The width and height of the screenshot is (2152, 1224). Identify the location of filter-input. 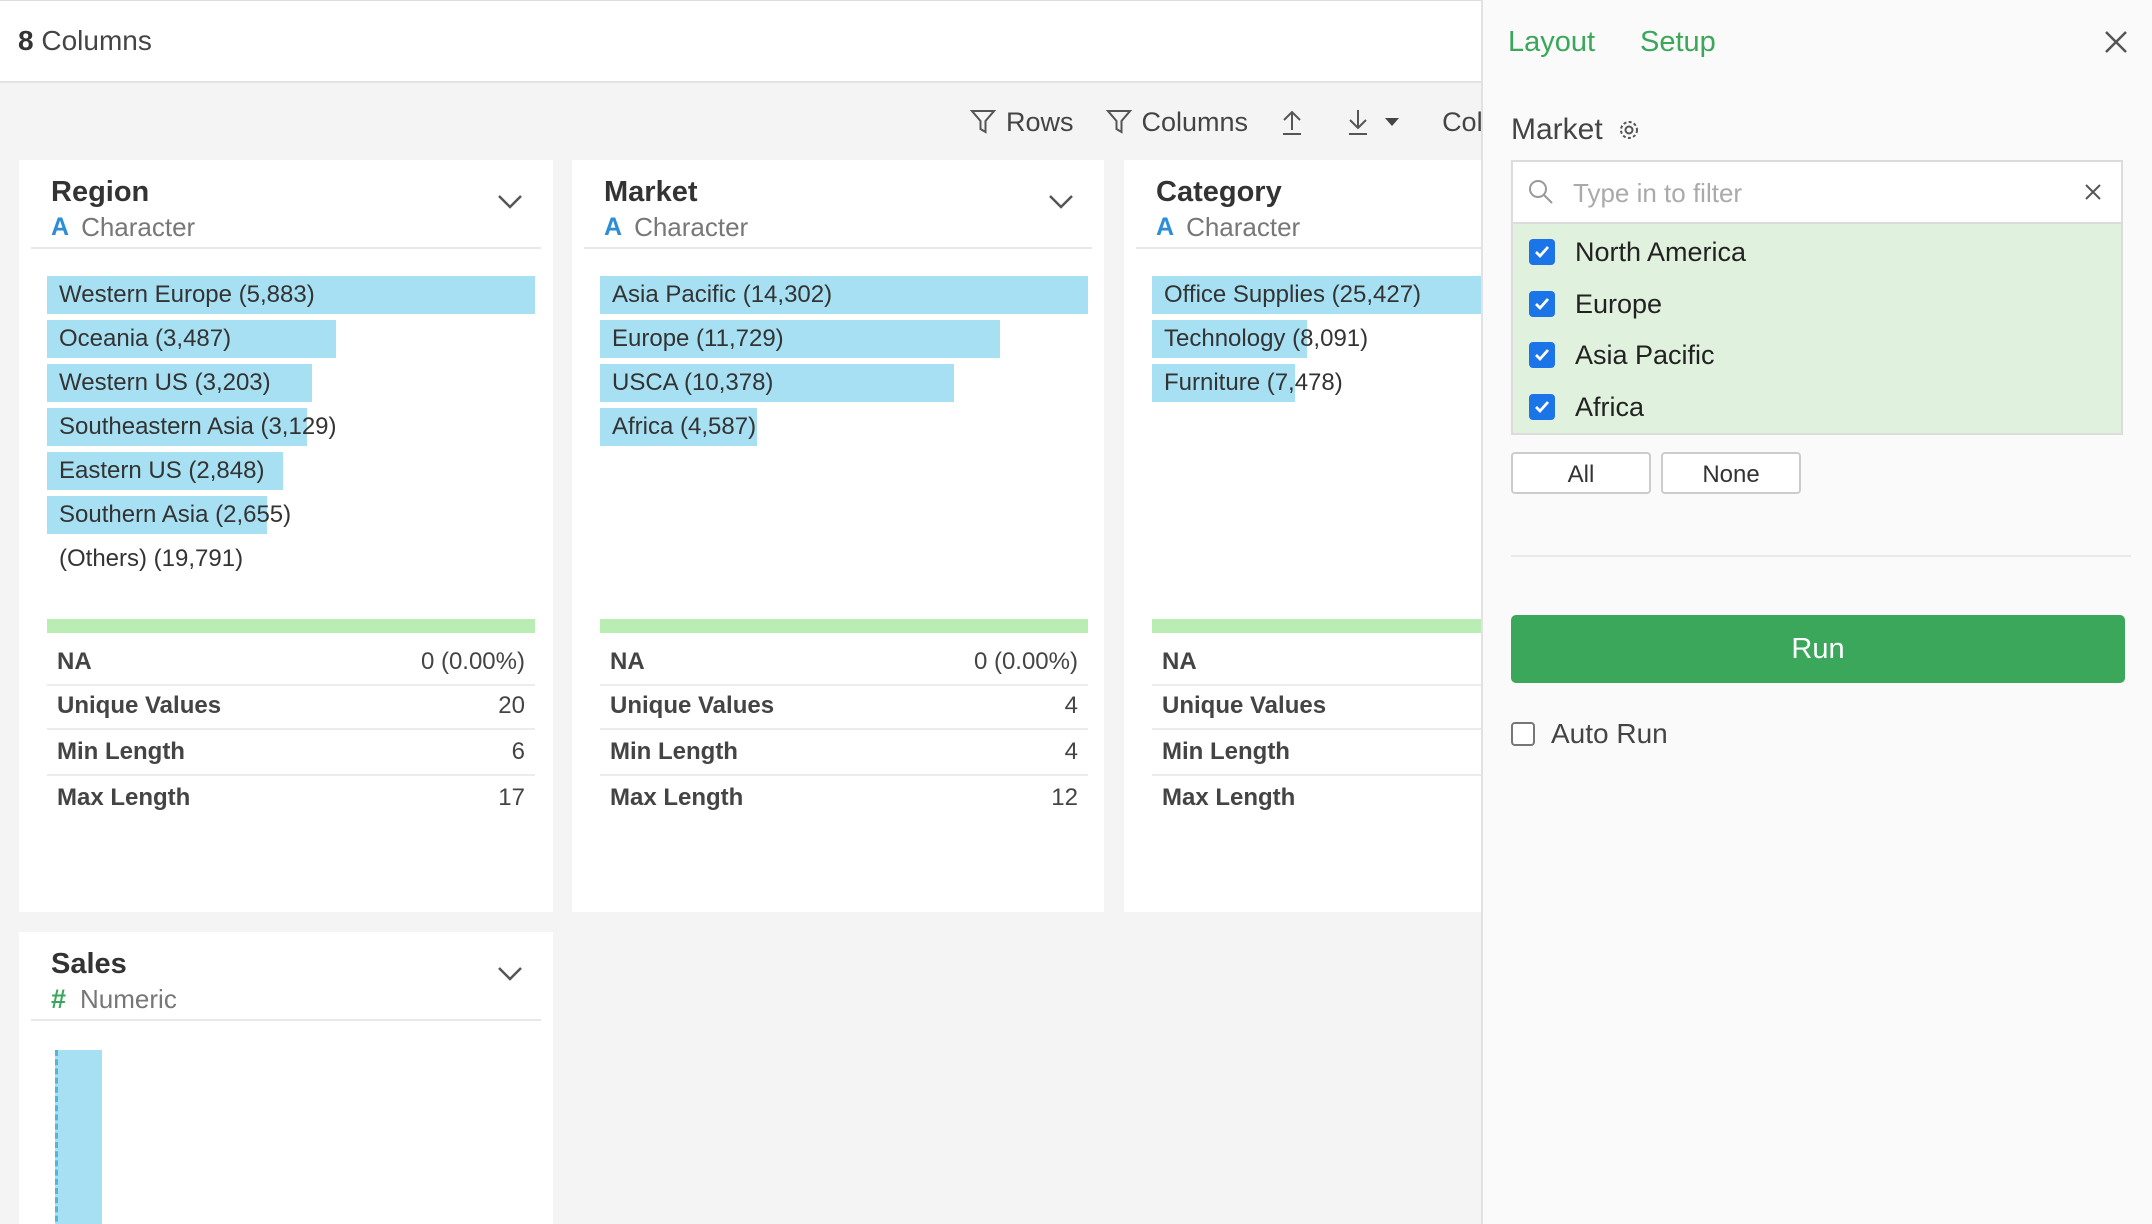
(1813, 193).